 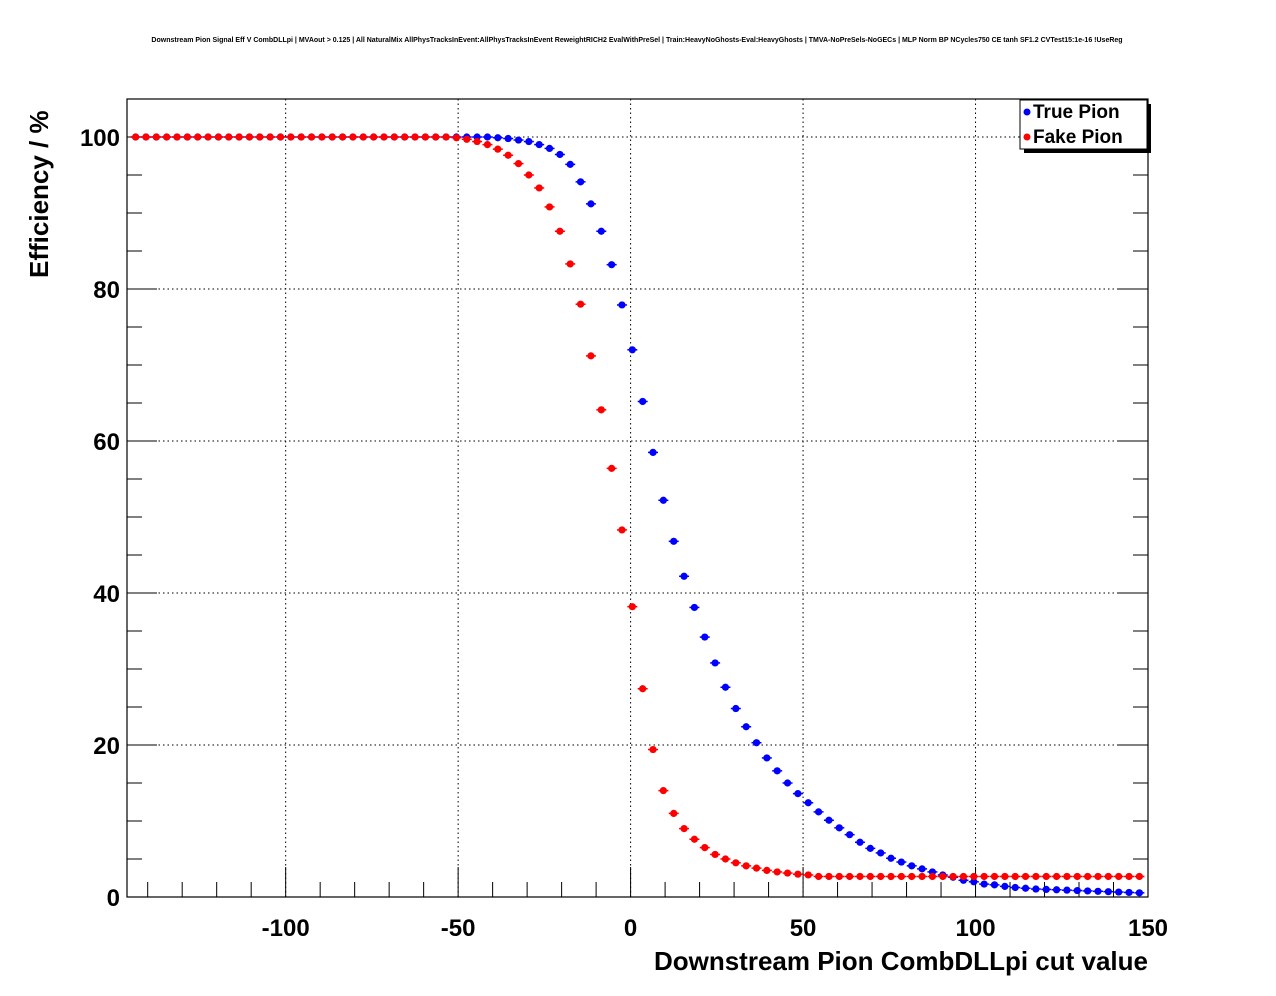 I want to click on x-tick-label: 100, so click(x=976, y=928).